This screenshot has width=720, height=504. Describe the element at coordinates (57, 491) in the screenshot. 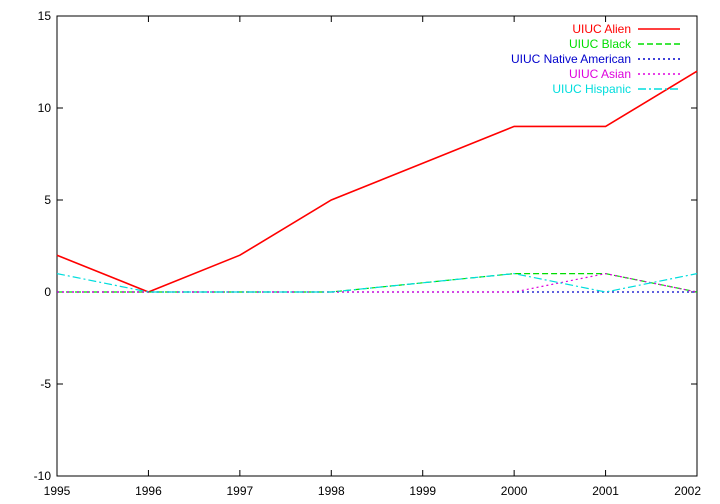

I see `x-tick-label: 1995` at that location.